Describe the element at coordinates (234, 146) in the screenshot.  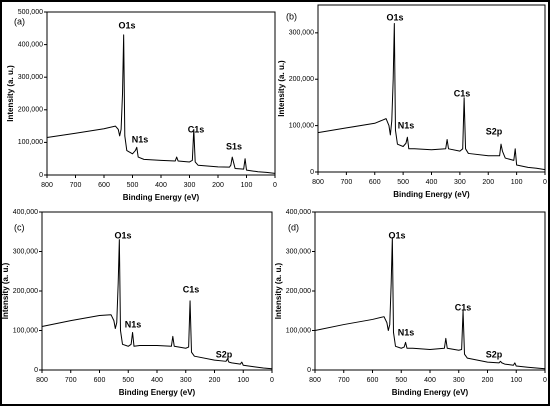
I see `peak-label: S1s` at that location.